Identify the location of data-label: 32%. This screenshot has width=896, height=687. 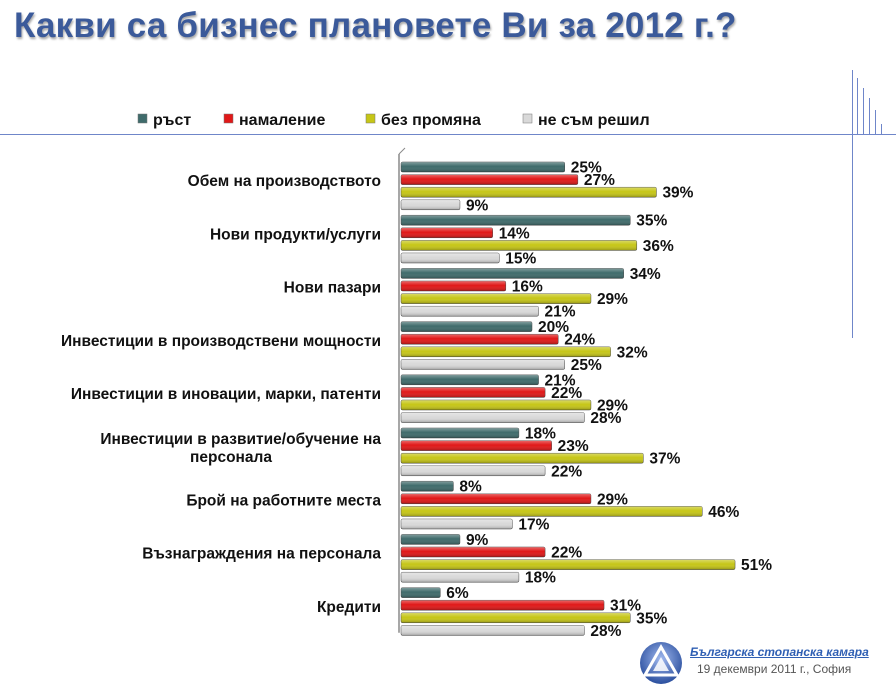
(632, 352).